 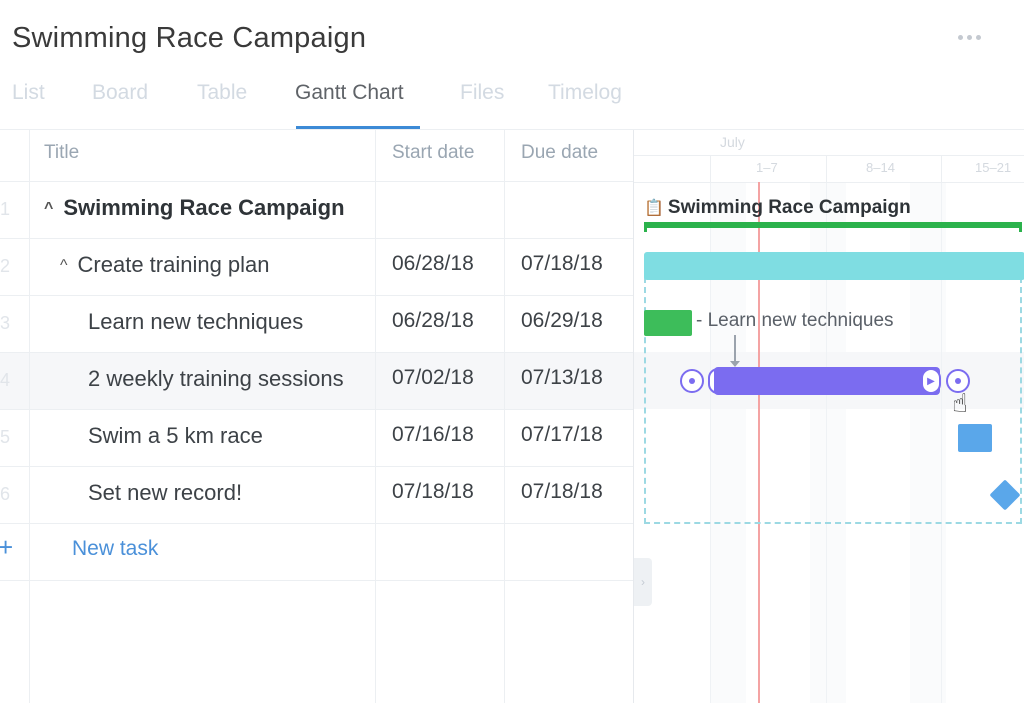 I want to click on dependency-link-dot-right, so click(x=958, y=381).